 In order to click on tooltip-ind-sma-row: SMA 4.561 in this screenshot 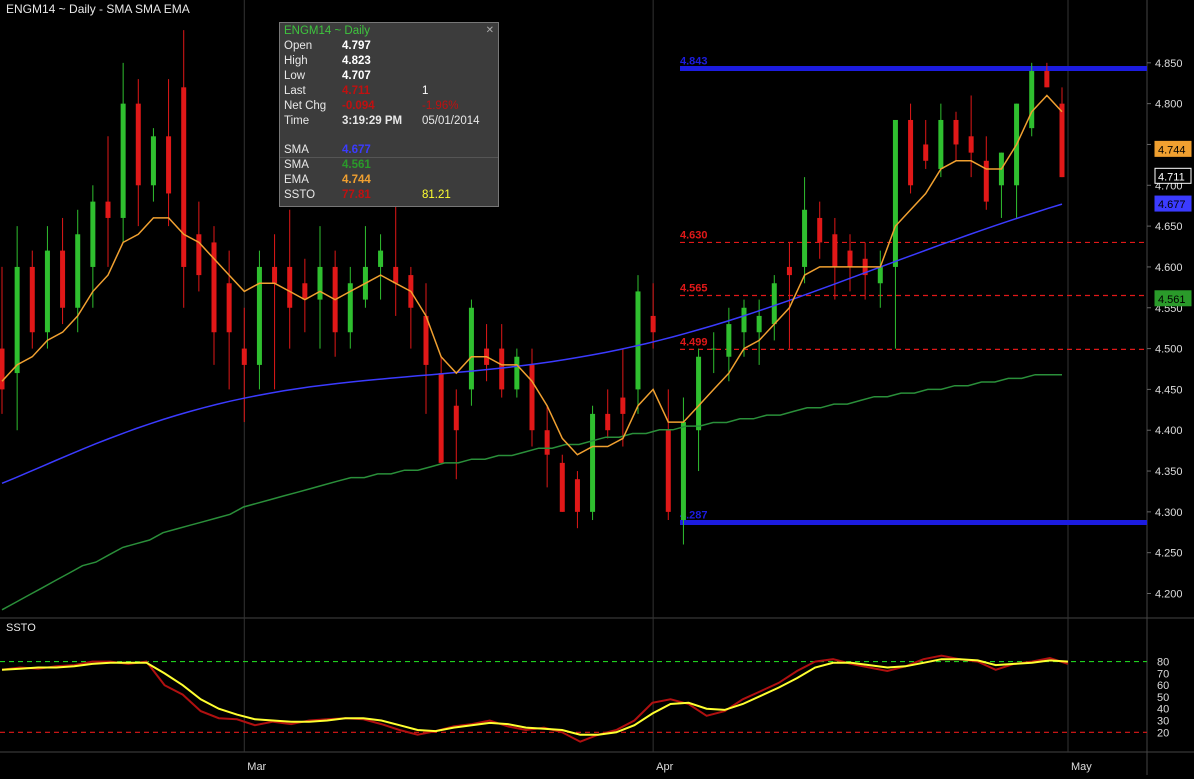, I will do `click(389, 166)`.